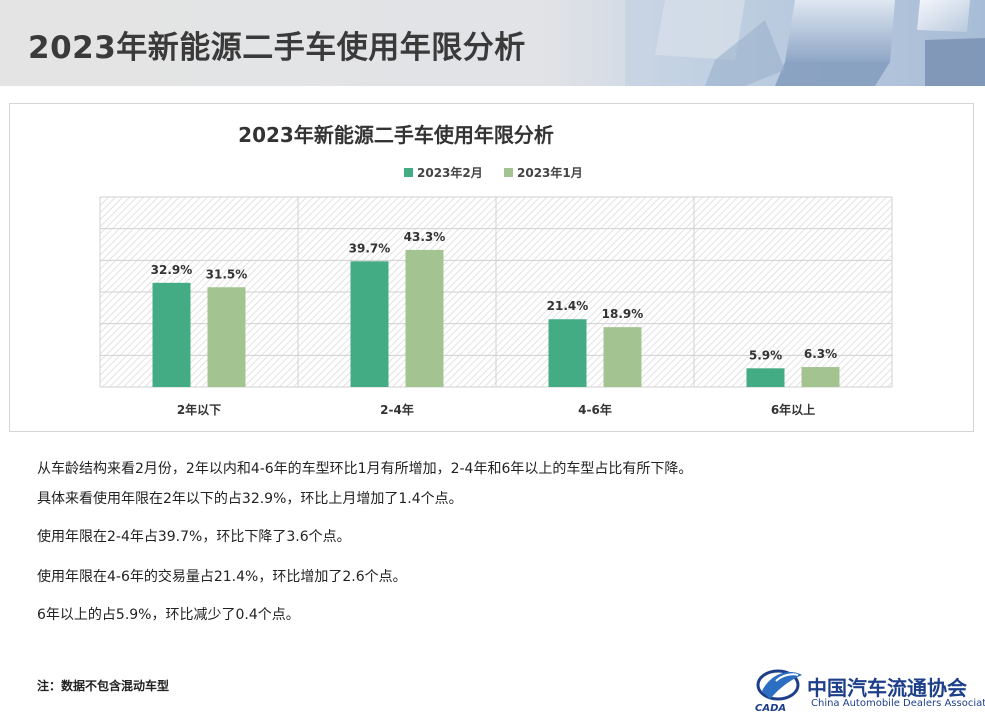 The image size is (985, 716). Describe the element at coordinates (250, 499) in the screenshot. I see `paragraph-under-2-years: 具体来看使用年限在2年以下的占32.9%，环比上月增加了1.4个点。` at that location.